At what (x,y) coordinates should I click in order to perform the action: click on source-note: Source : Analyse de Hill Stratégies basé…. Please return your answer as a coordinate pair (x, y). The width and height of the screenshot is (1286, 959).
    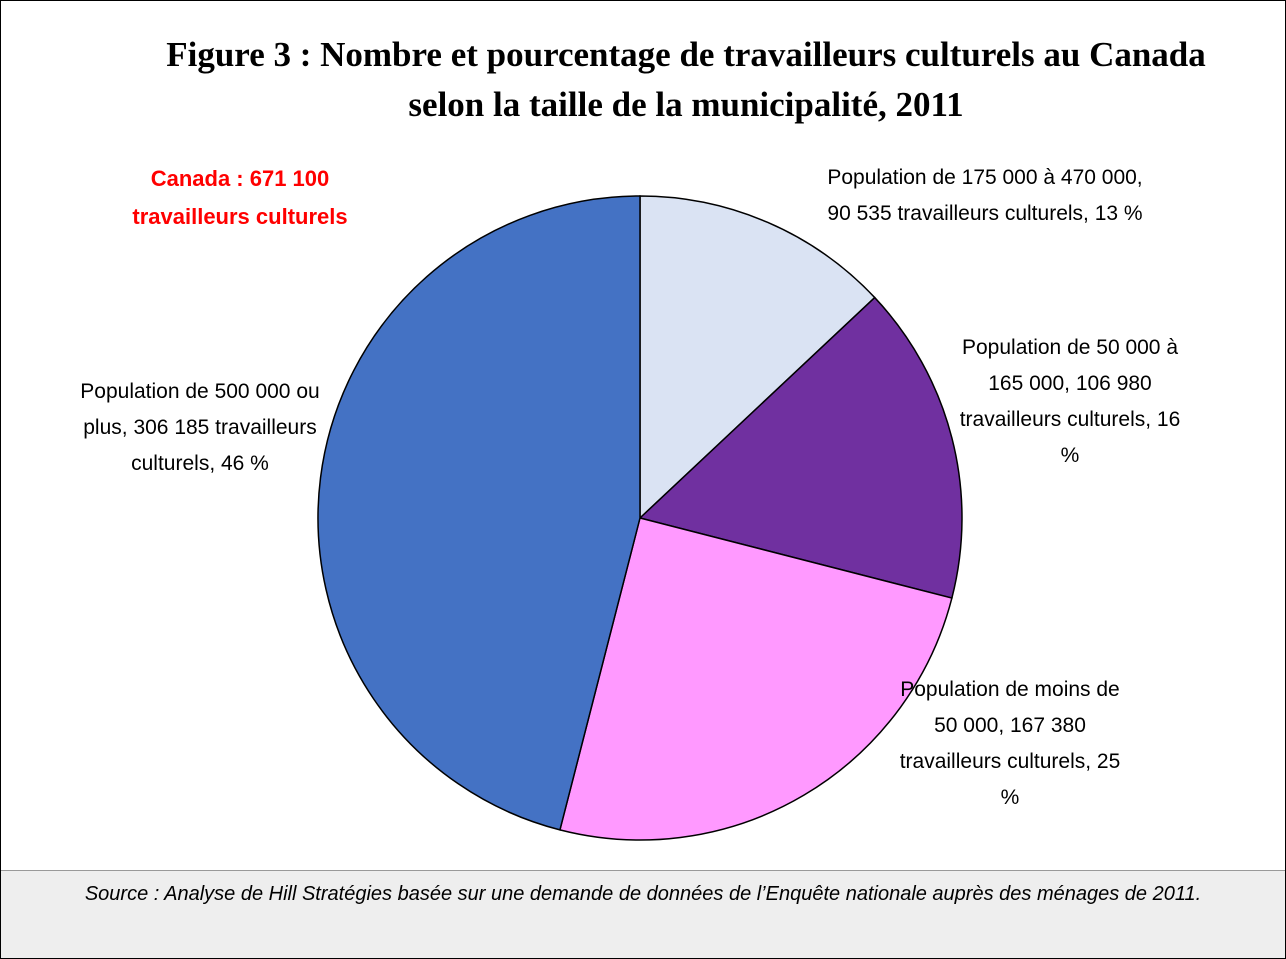
    Looking at the image, I should click on (643, 914).